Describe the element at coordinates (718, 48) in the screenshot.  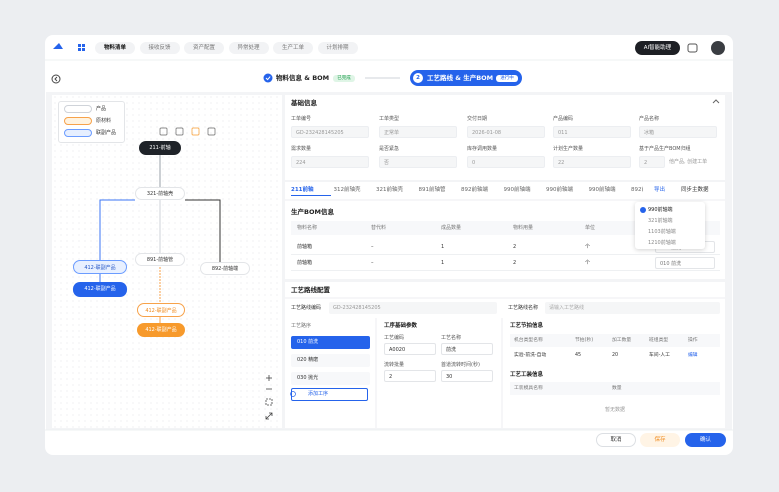
I see `avatar` at that location.